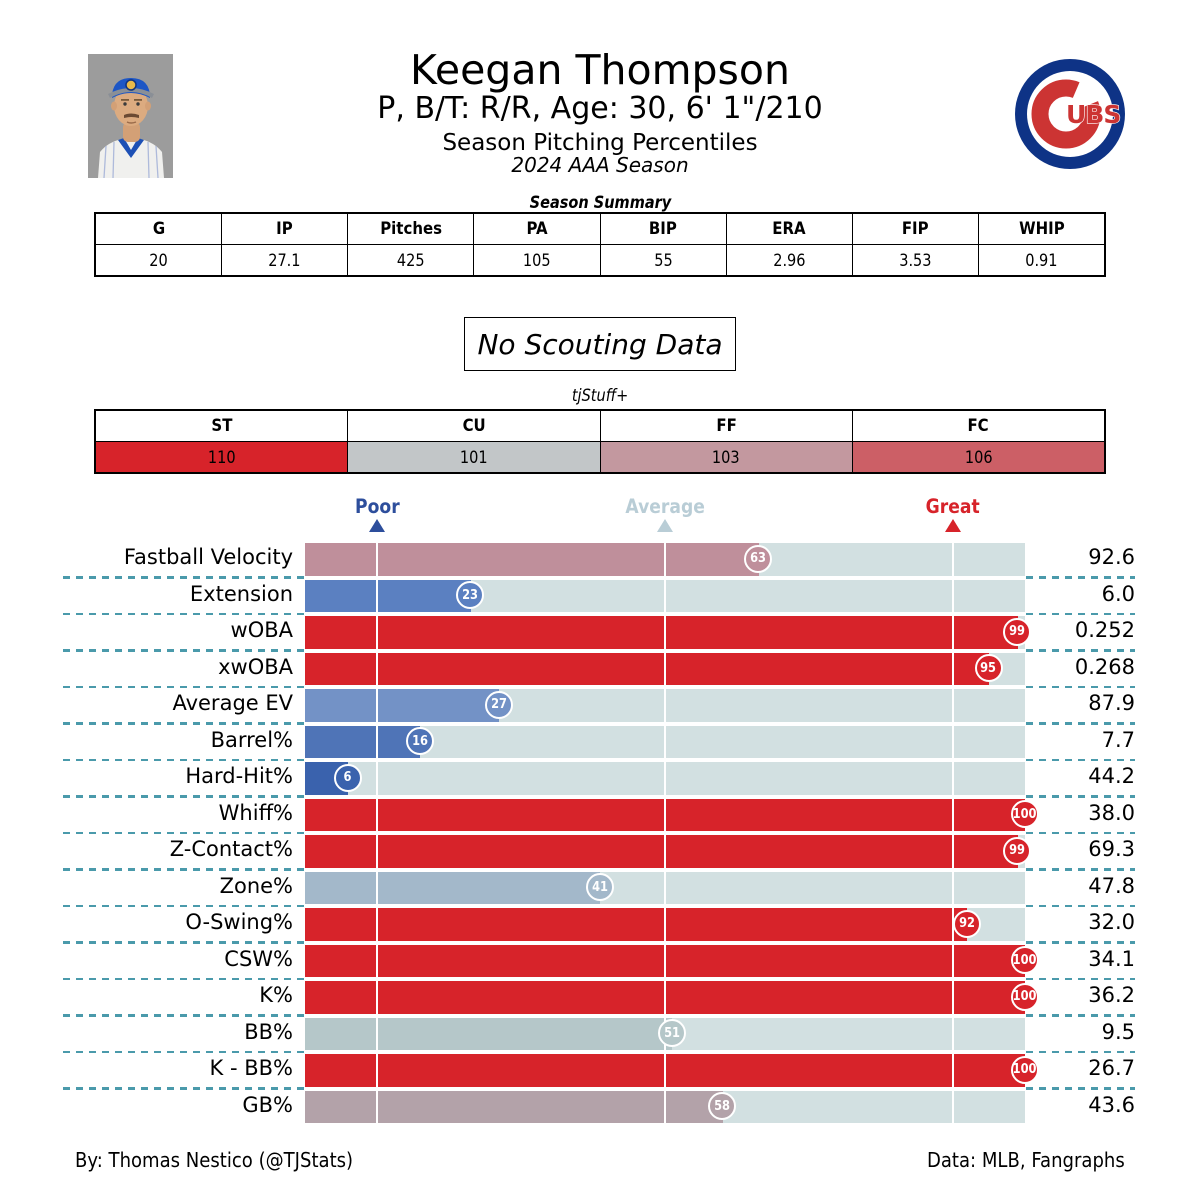 The height and width of the screenshot is (1200, 1200). Describe the element at coordinates (537, 260) in the screenshot. I see `table-cell: 105` at that location.